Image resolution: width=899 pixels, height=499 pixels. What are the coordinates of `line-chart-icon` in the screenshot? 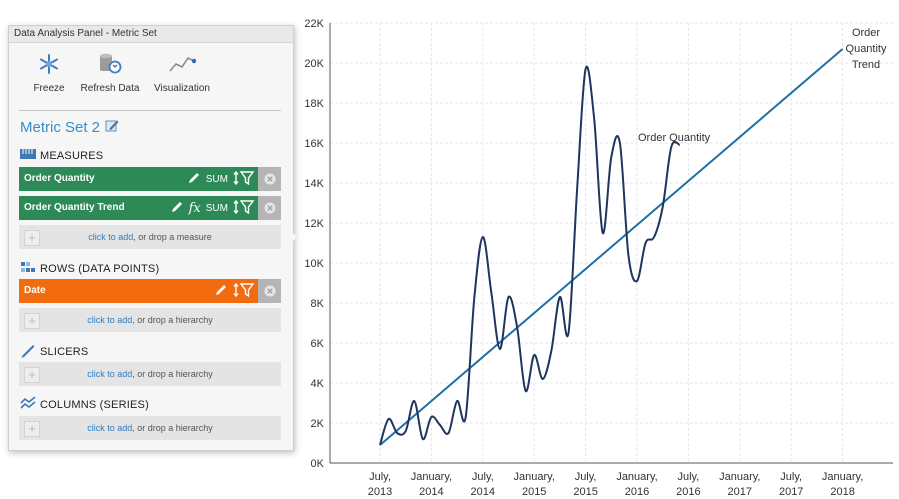 It's located at (182, 64).